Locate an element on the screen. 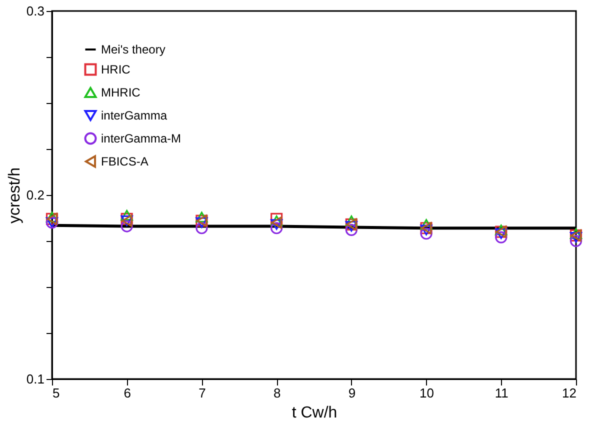  x-axis-title: t Cw/h is located at coordinates (315, 413).